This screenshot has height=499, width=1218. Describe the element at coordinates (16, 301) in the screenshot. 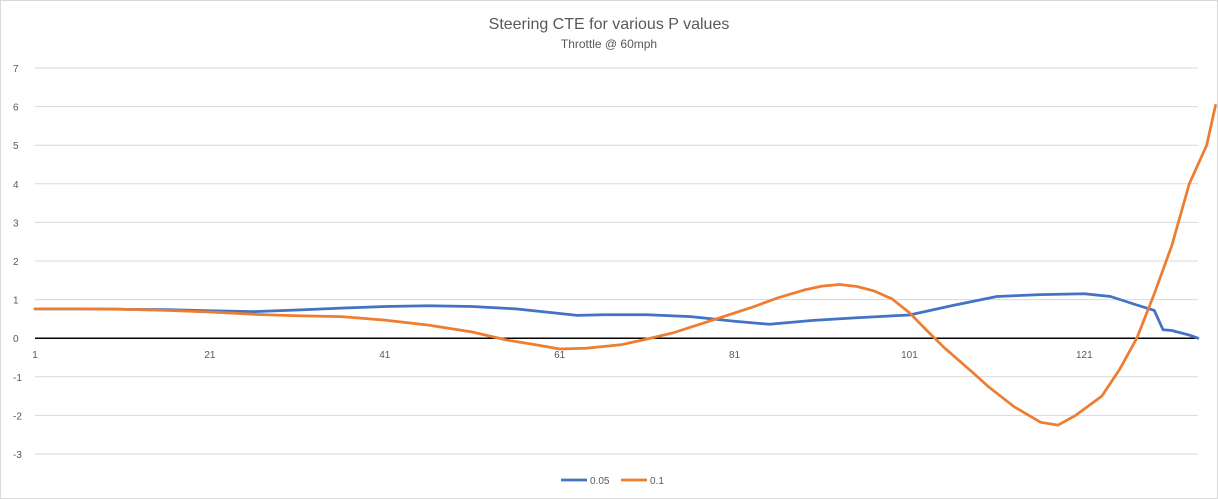

I see `y-tick-label: 1` at that location.